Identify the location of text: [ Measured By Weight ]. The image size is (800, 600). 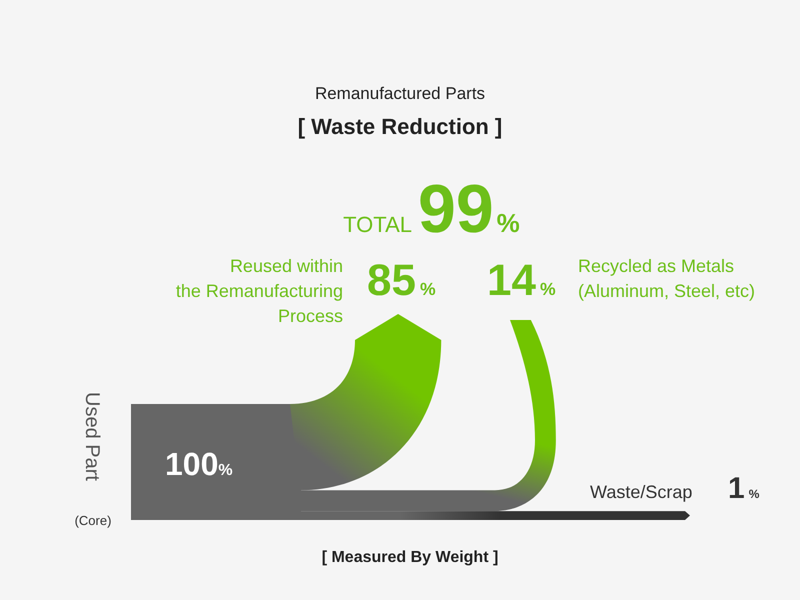
(410, 557).